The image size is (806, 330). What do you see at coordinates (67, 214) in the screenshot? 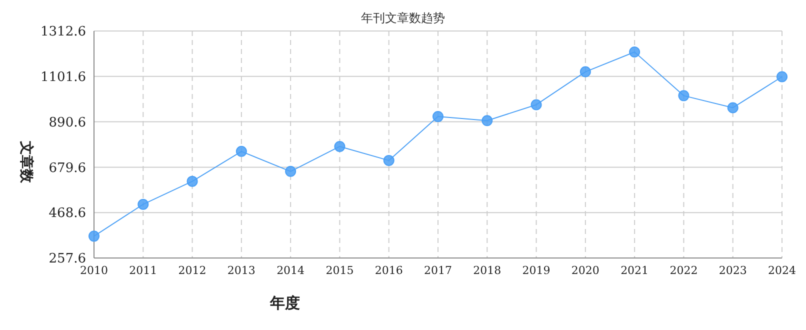
I see `y-tick-label: 468.6` at bounding box center [67, 214].